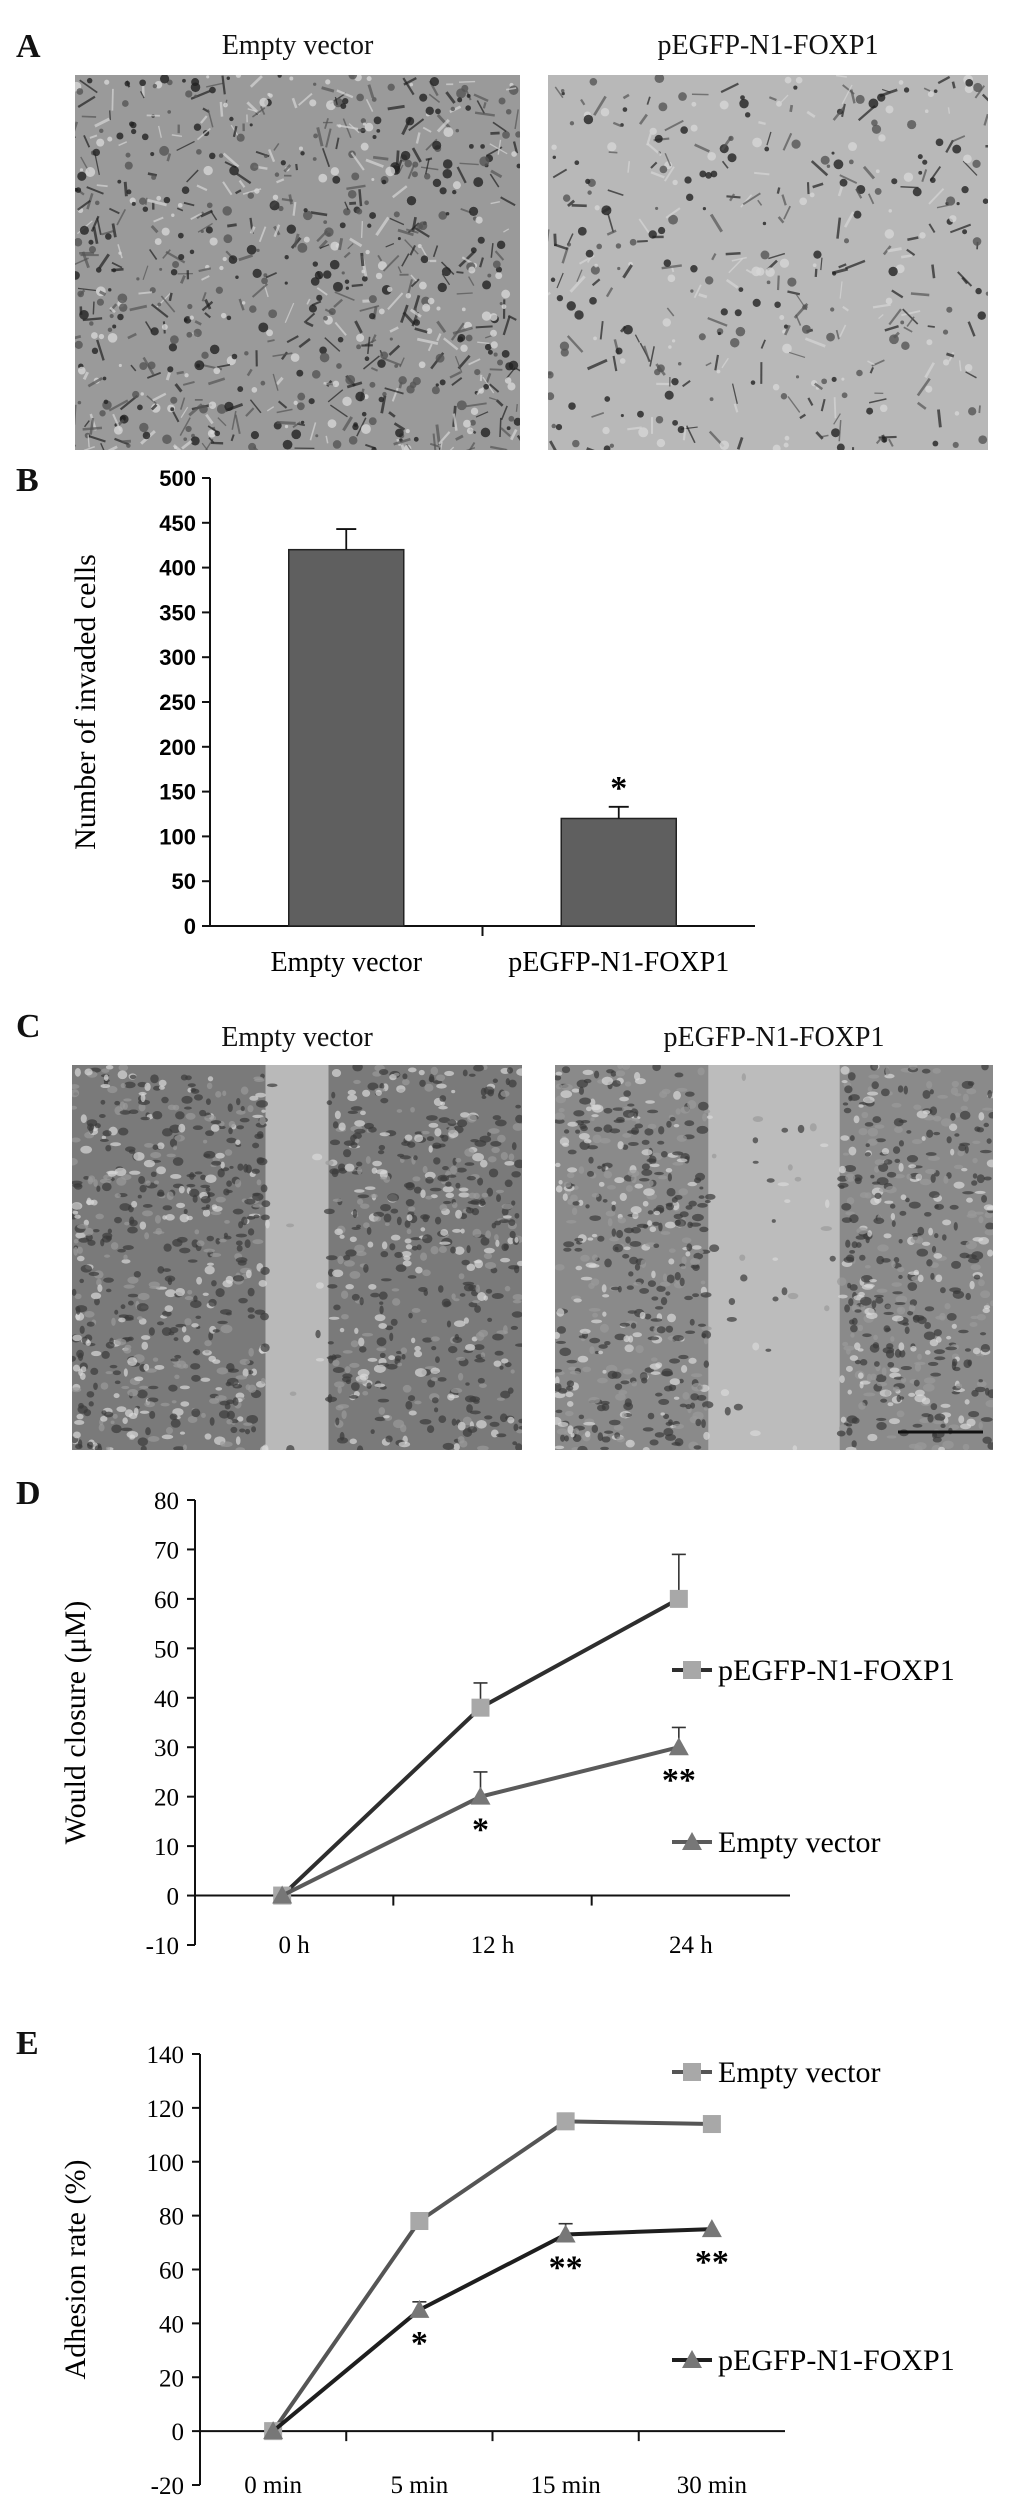 The height and width of the screenshot is (2504, 1033). I want to click on y-tick-label: 140, so click(166, 2055).